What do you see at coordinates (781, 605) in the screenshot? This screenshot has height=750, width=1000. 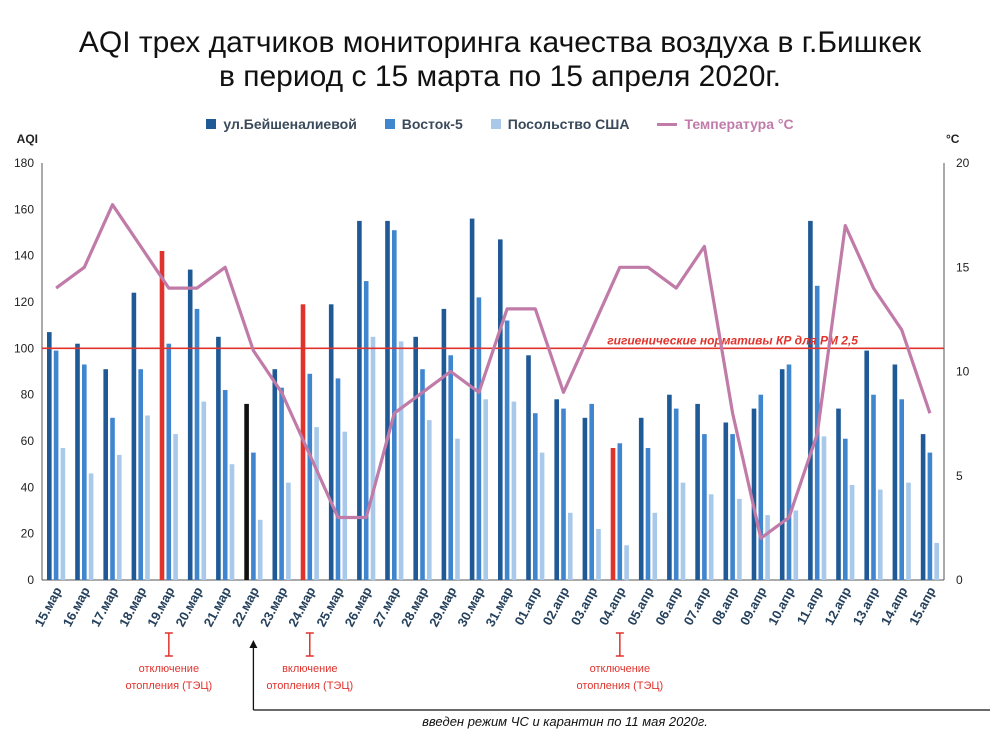 I see `x-tick-label: 10.апр` at bounding box center [781, 605].